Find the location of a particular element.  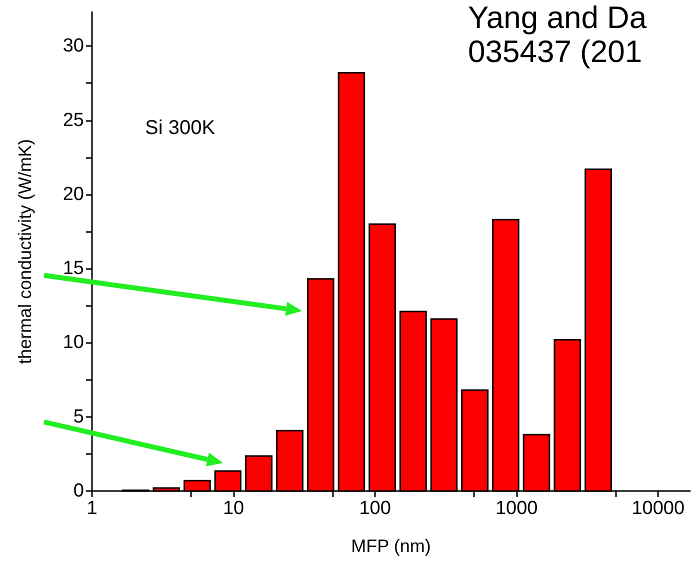

y-tick-label: 25 is located at coordinates (73, 120).